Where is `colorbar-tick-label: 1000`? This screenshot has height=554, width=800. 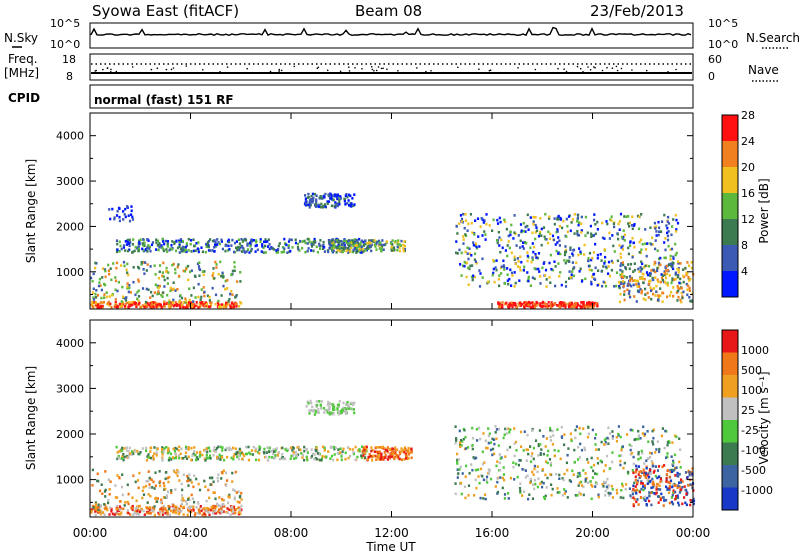
colorbar-tick-label: 1000 is located at coordinates (755, 350).